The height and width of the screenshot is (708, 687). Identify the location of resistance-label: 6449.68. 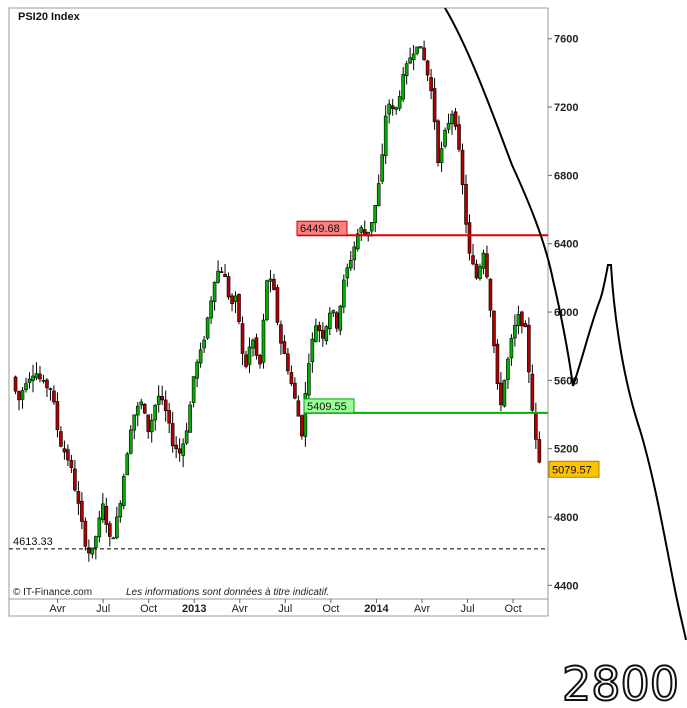
(320, 229).